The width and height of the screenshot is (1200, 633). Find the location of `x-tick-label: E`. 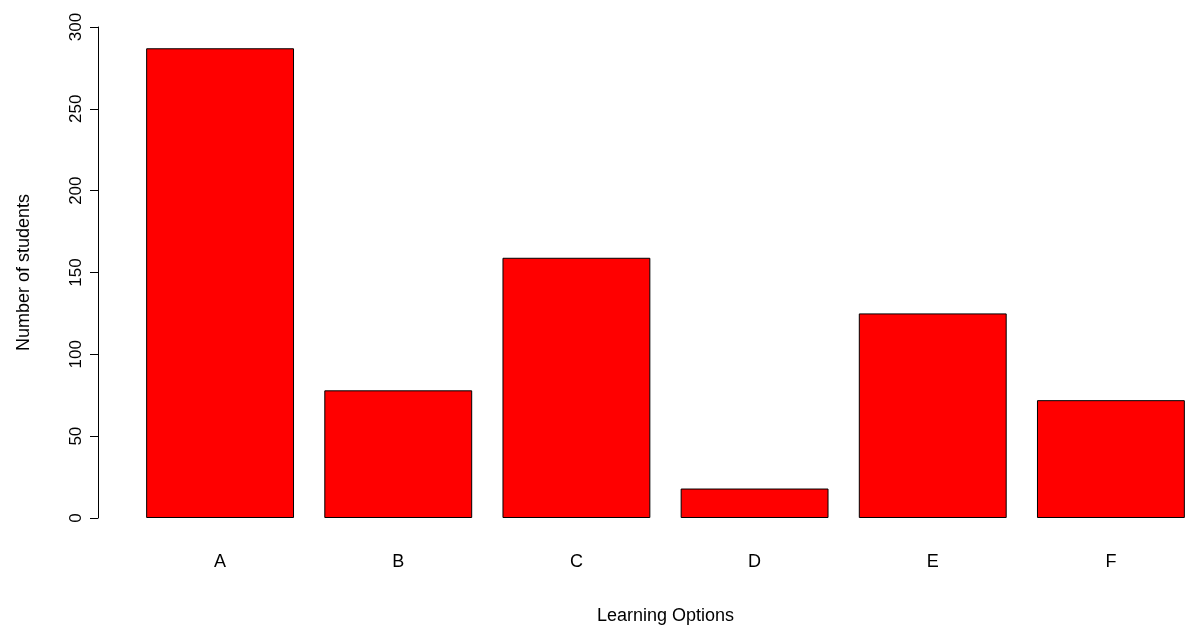

x-tick-label: E is located at coordinates (932, 561).